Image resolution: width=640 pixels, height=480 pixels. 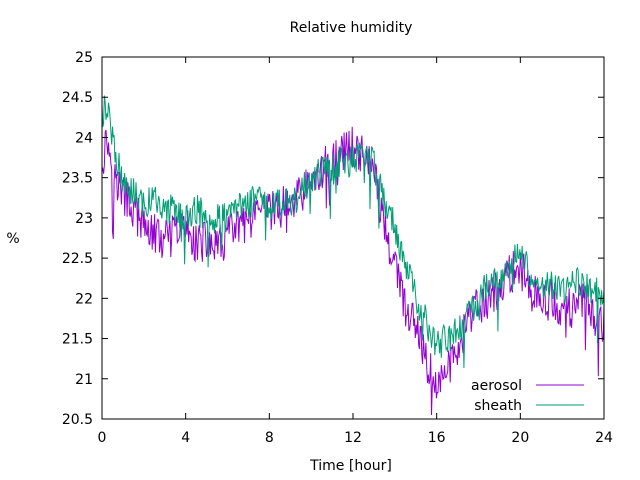 What do you see at coordinates (84, 138) in the screenshot?
I see `y-tick-label: 24` at bounding box center [84, 138].